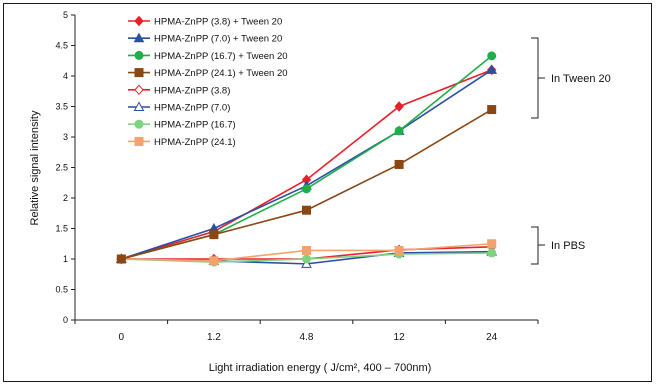 This screenshot has height=386, width=657. I want to click on legend-entry: HPMA-ZnPP (24.1) + Tween 20, so click(208, 73).